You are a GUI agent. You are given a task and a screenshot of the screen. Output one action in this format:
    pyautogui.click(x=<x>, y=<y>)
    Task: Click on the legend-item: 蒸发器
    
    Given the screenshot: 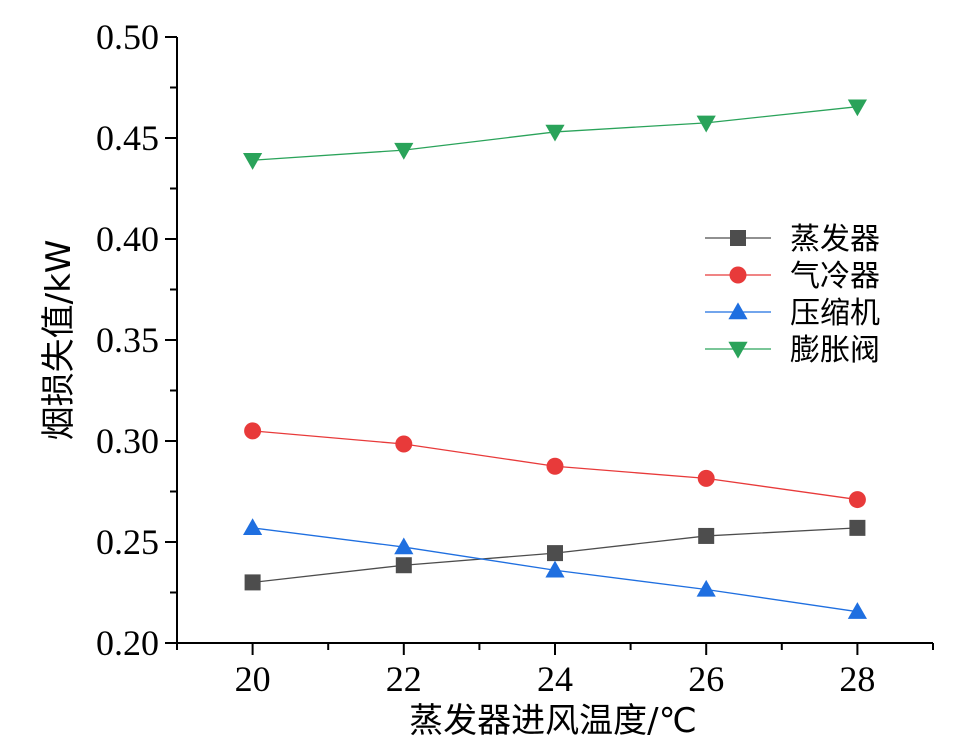 What is the action you would take?
    pyautogui.click(x=792, y=239)
    